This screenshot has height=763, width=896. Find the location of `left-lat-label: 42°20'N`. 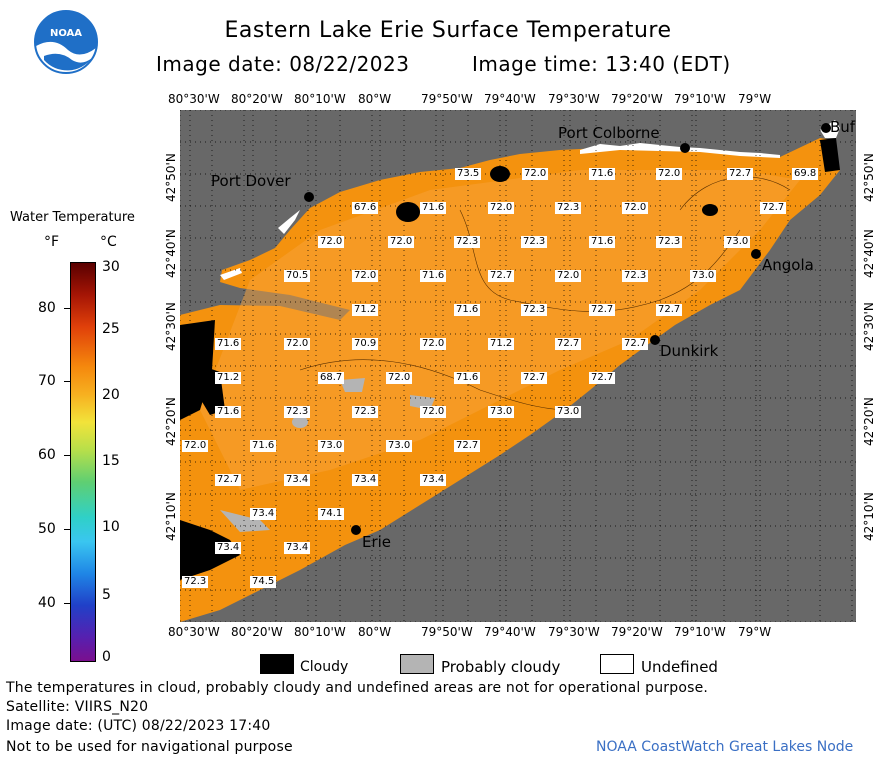

left-lat-label: 42°20'N is located at coordinates (171, 421).